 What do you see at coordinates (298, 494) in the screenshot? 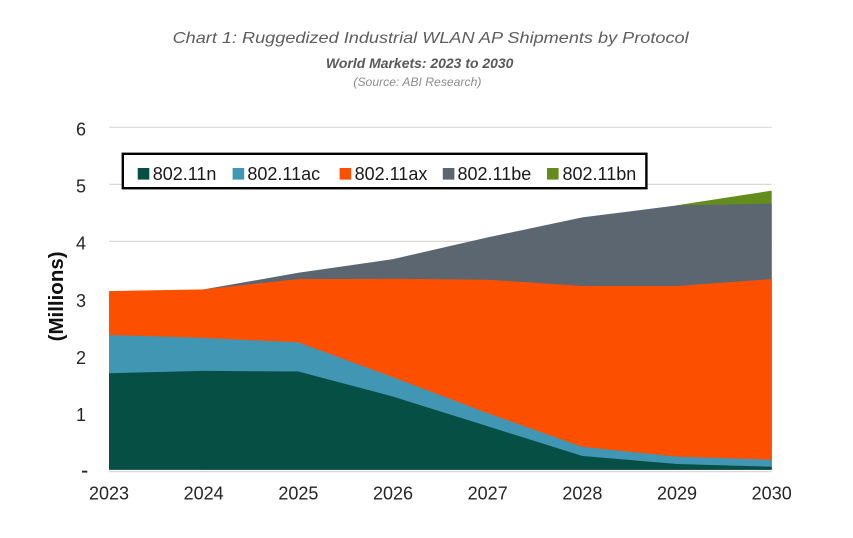
I see `svg-text: 2025` at bounding box center [298, 494].